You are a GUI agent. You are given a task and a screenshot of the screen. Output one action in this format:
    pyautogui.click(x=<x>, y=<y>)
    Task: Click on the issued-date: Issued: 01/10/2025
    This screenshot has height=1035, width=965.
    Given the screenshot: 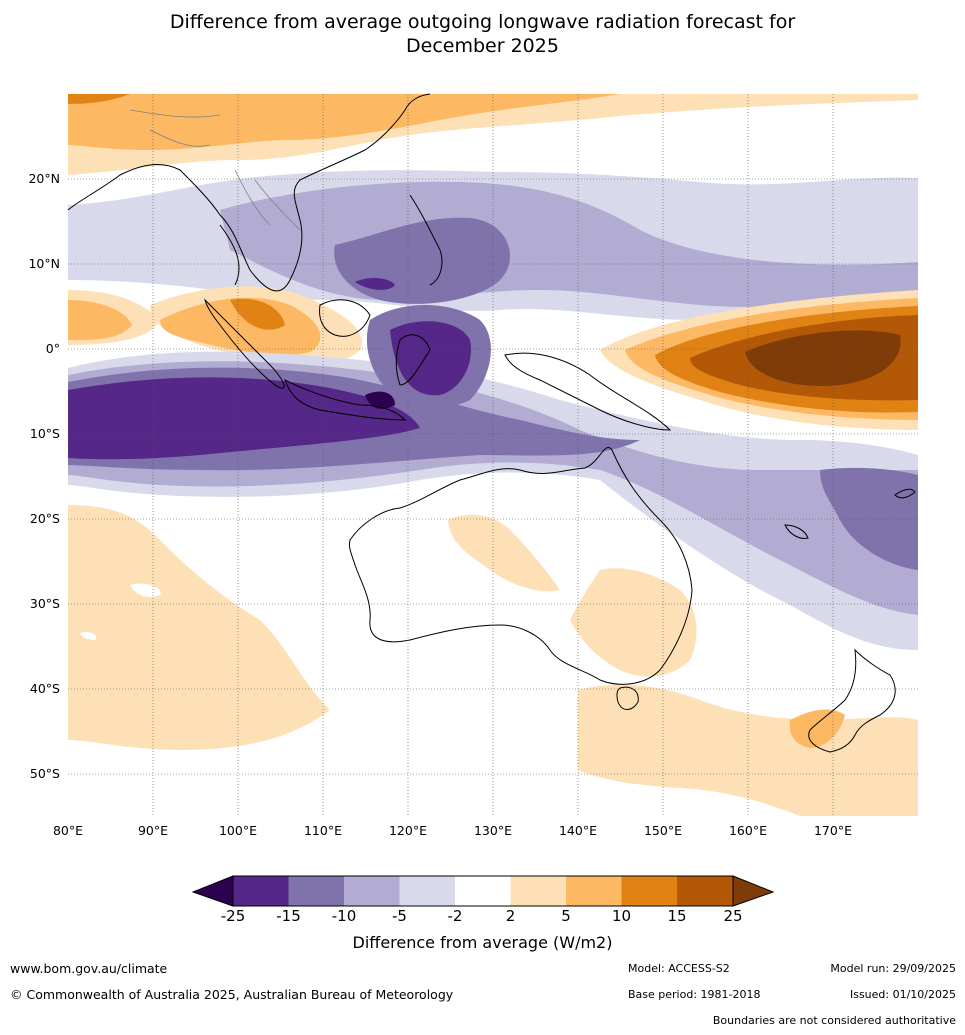 What is the action you would take?
    pyautogui.click(x=902, y=994)
    